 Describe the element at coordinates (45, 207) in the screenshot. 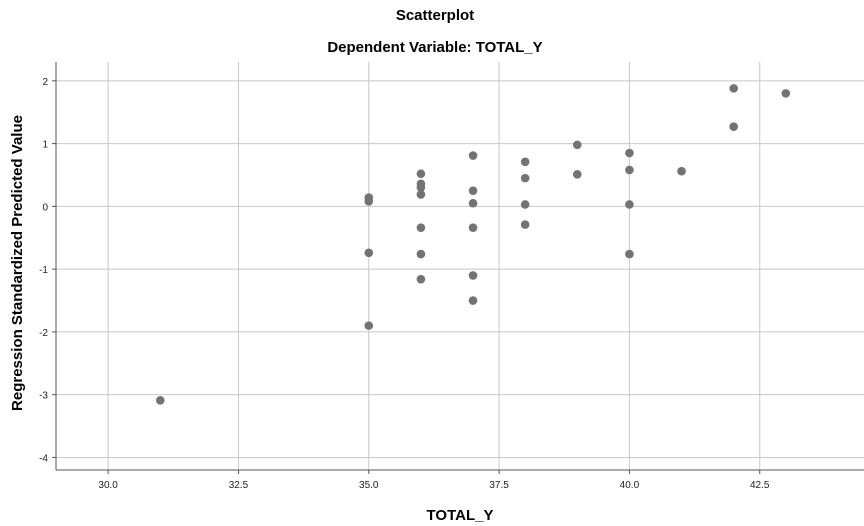

I see `y-tick-label: 0` at that location.